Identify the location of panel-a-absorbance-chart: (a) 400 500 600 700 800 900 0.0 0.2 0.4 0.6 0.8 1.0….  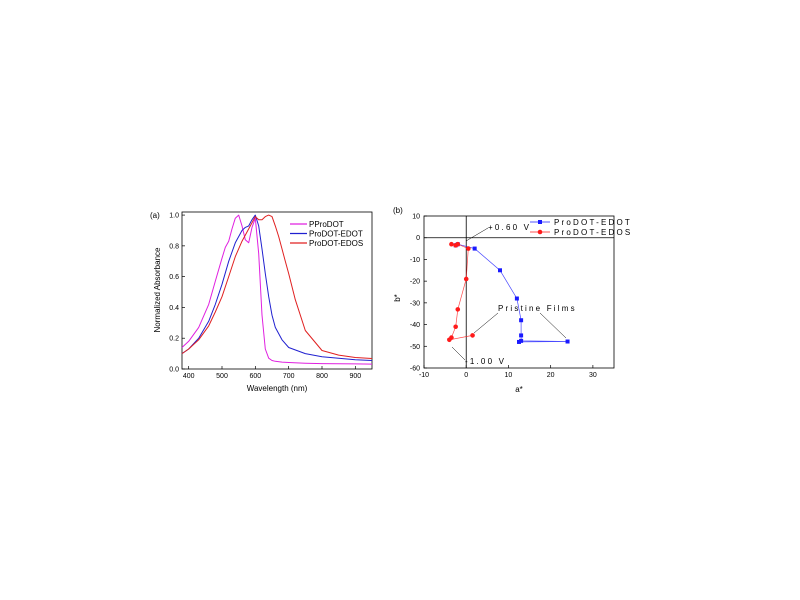
(261, 302).